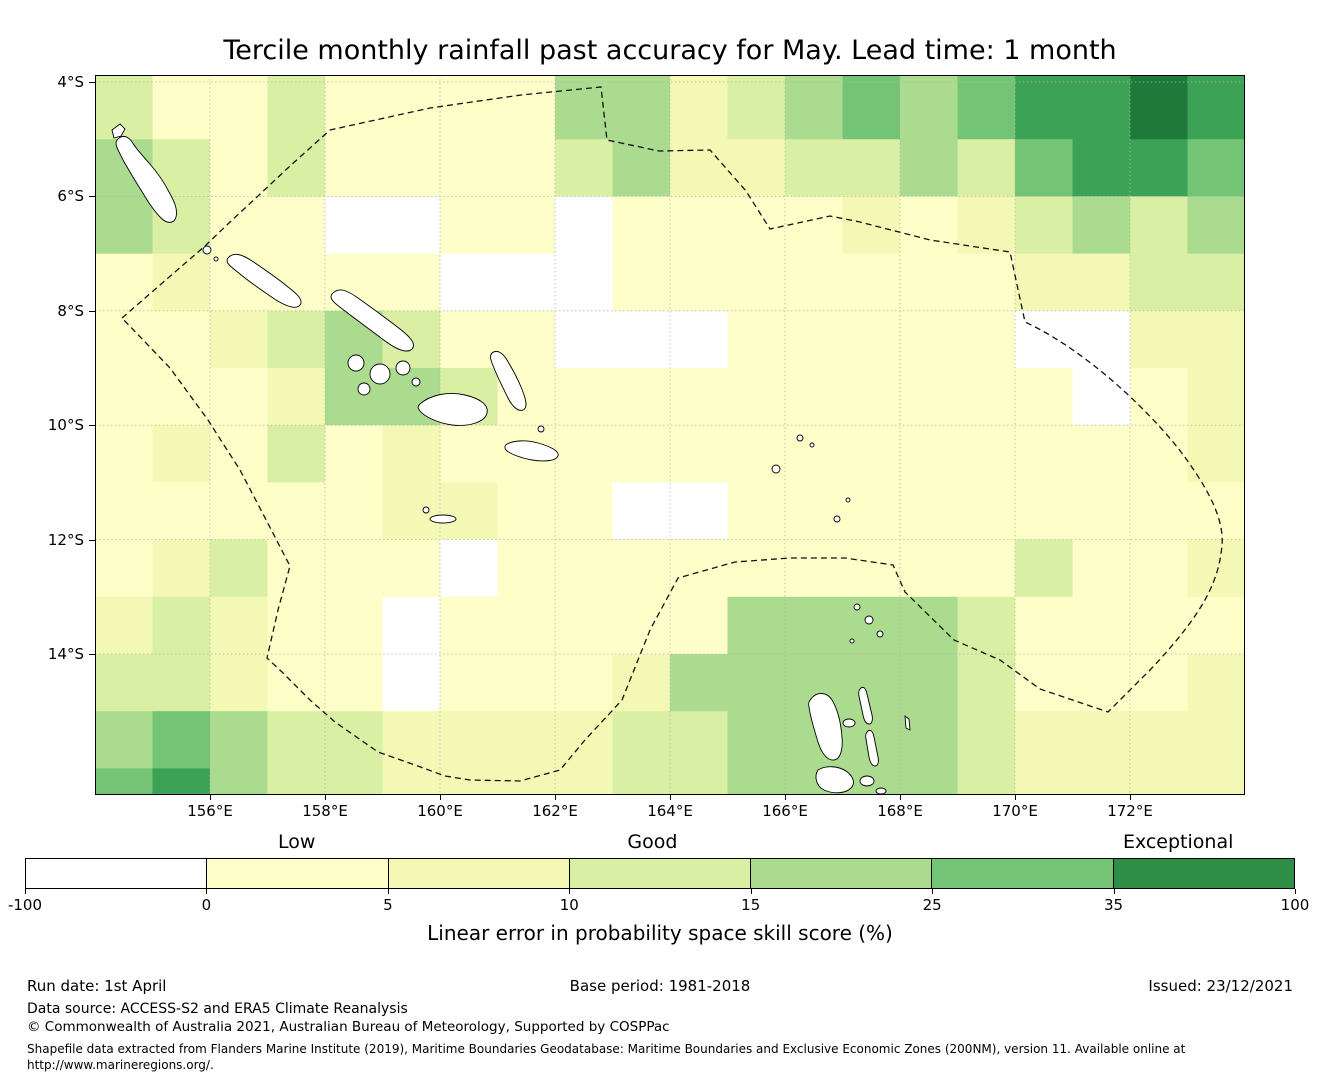 The image size is (1320, 1080). Describe the element at coordinates (1178, 842) in the screenshot. I see `colorbar-category-label: Exceptional` at that location.